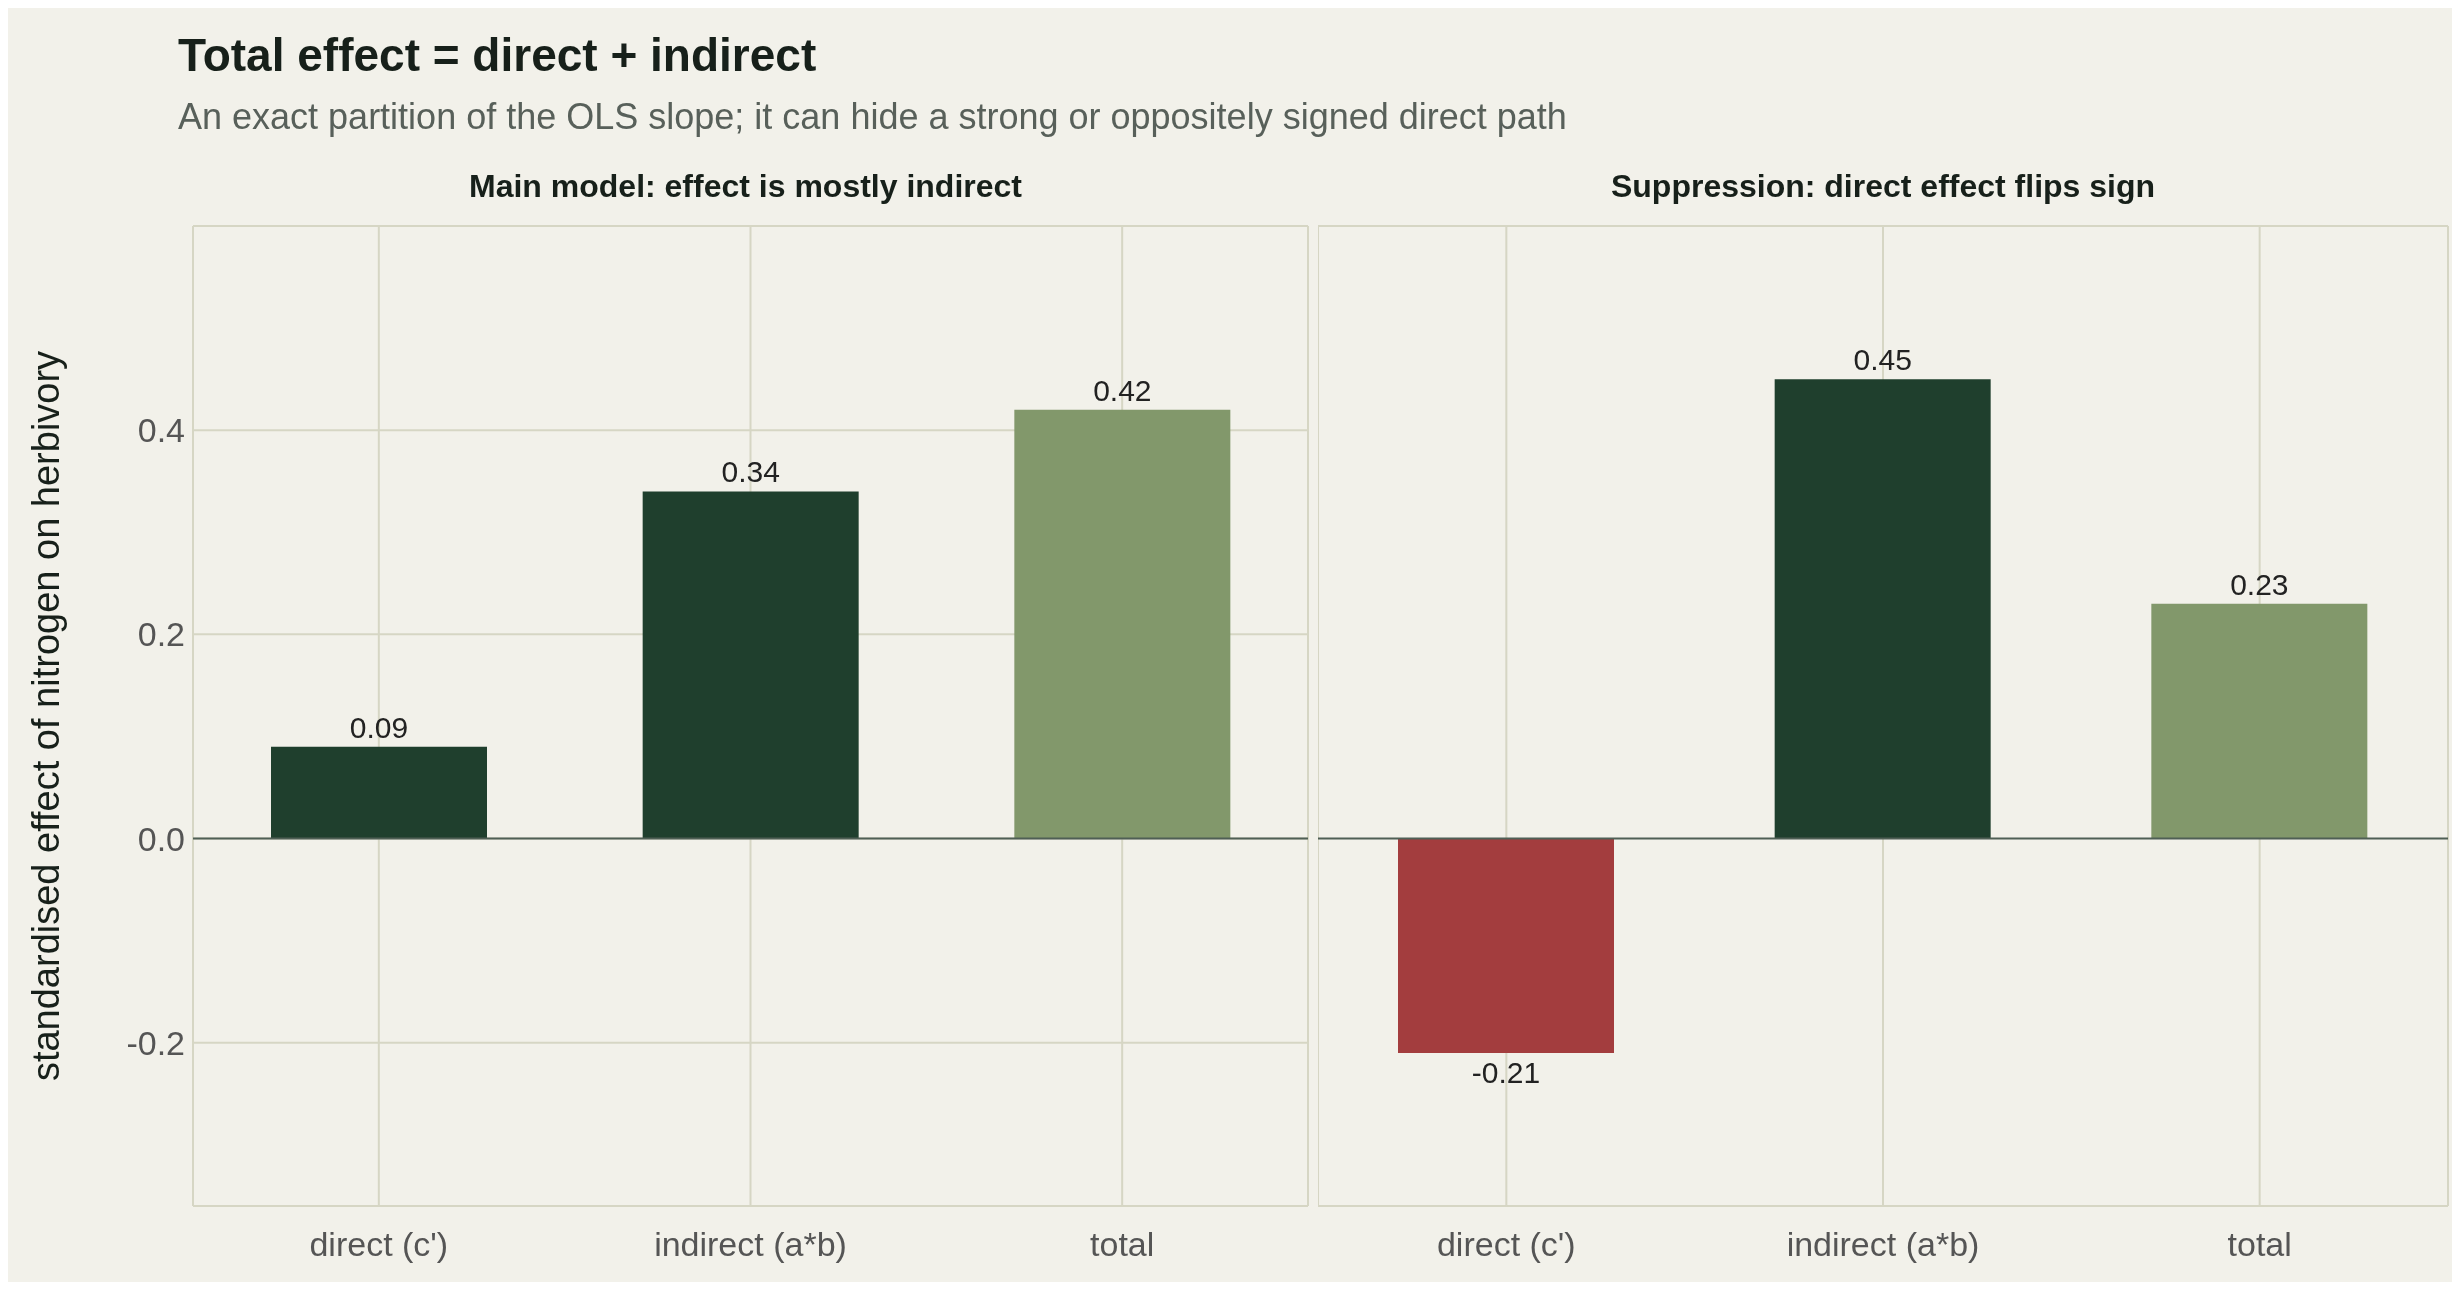  I want to click on data-label: 0.34, so click(750, 472).